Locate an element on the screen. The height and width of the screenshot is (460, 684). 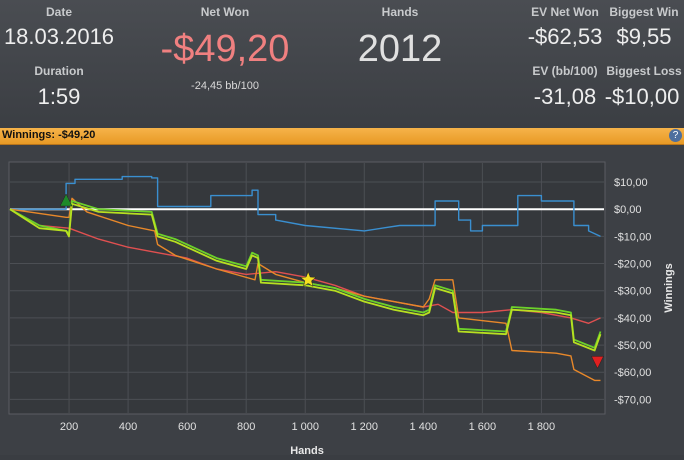
y-tick-label: -$70,00 is located at coordinates (632, 400).